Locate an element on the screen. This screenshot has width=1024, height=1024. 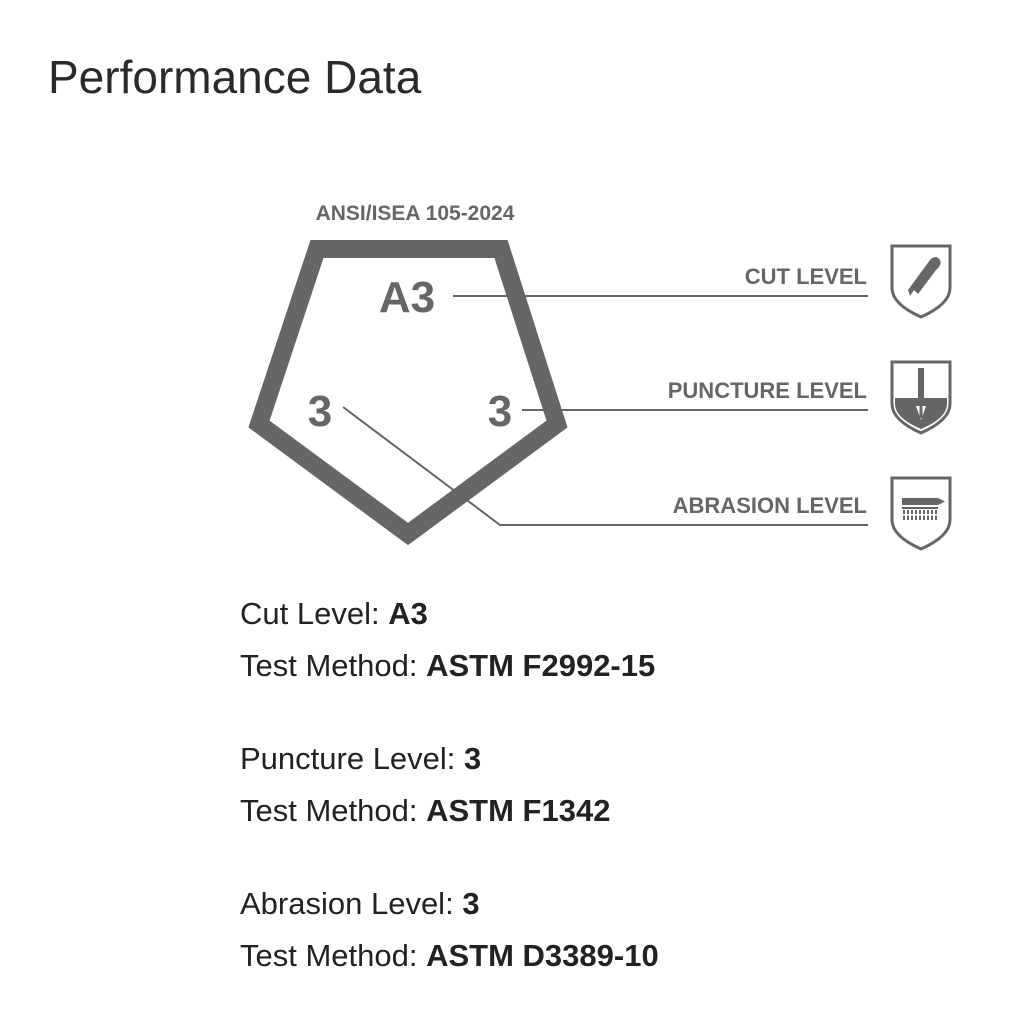
standard-label: ANSI/ISEA 105-2024 is located at coordinates (415, 213).